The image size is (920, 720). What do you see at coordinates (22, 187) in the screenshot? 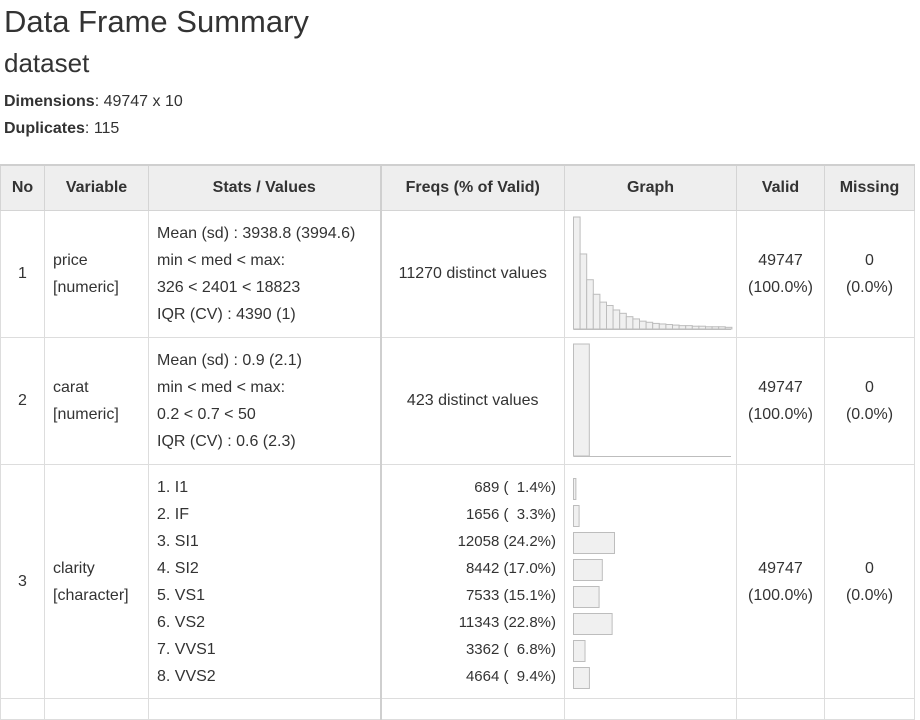
I see `col-header-no: No` at bounding box center [22, 187].